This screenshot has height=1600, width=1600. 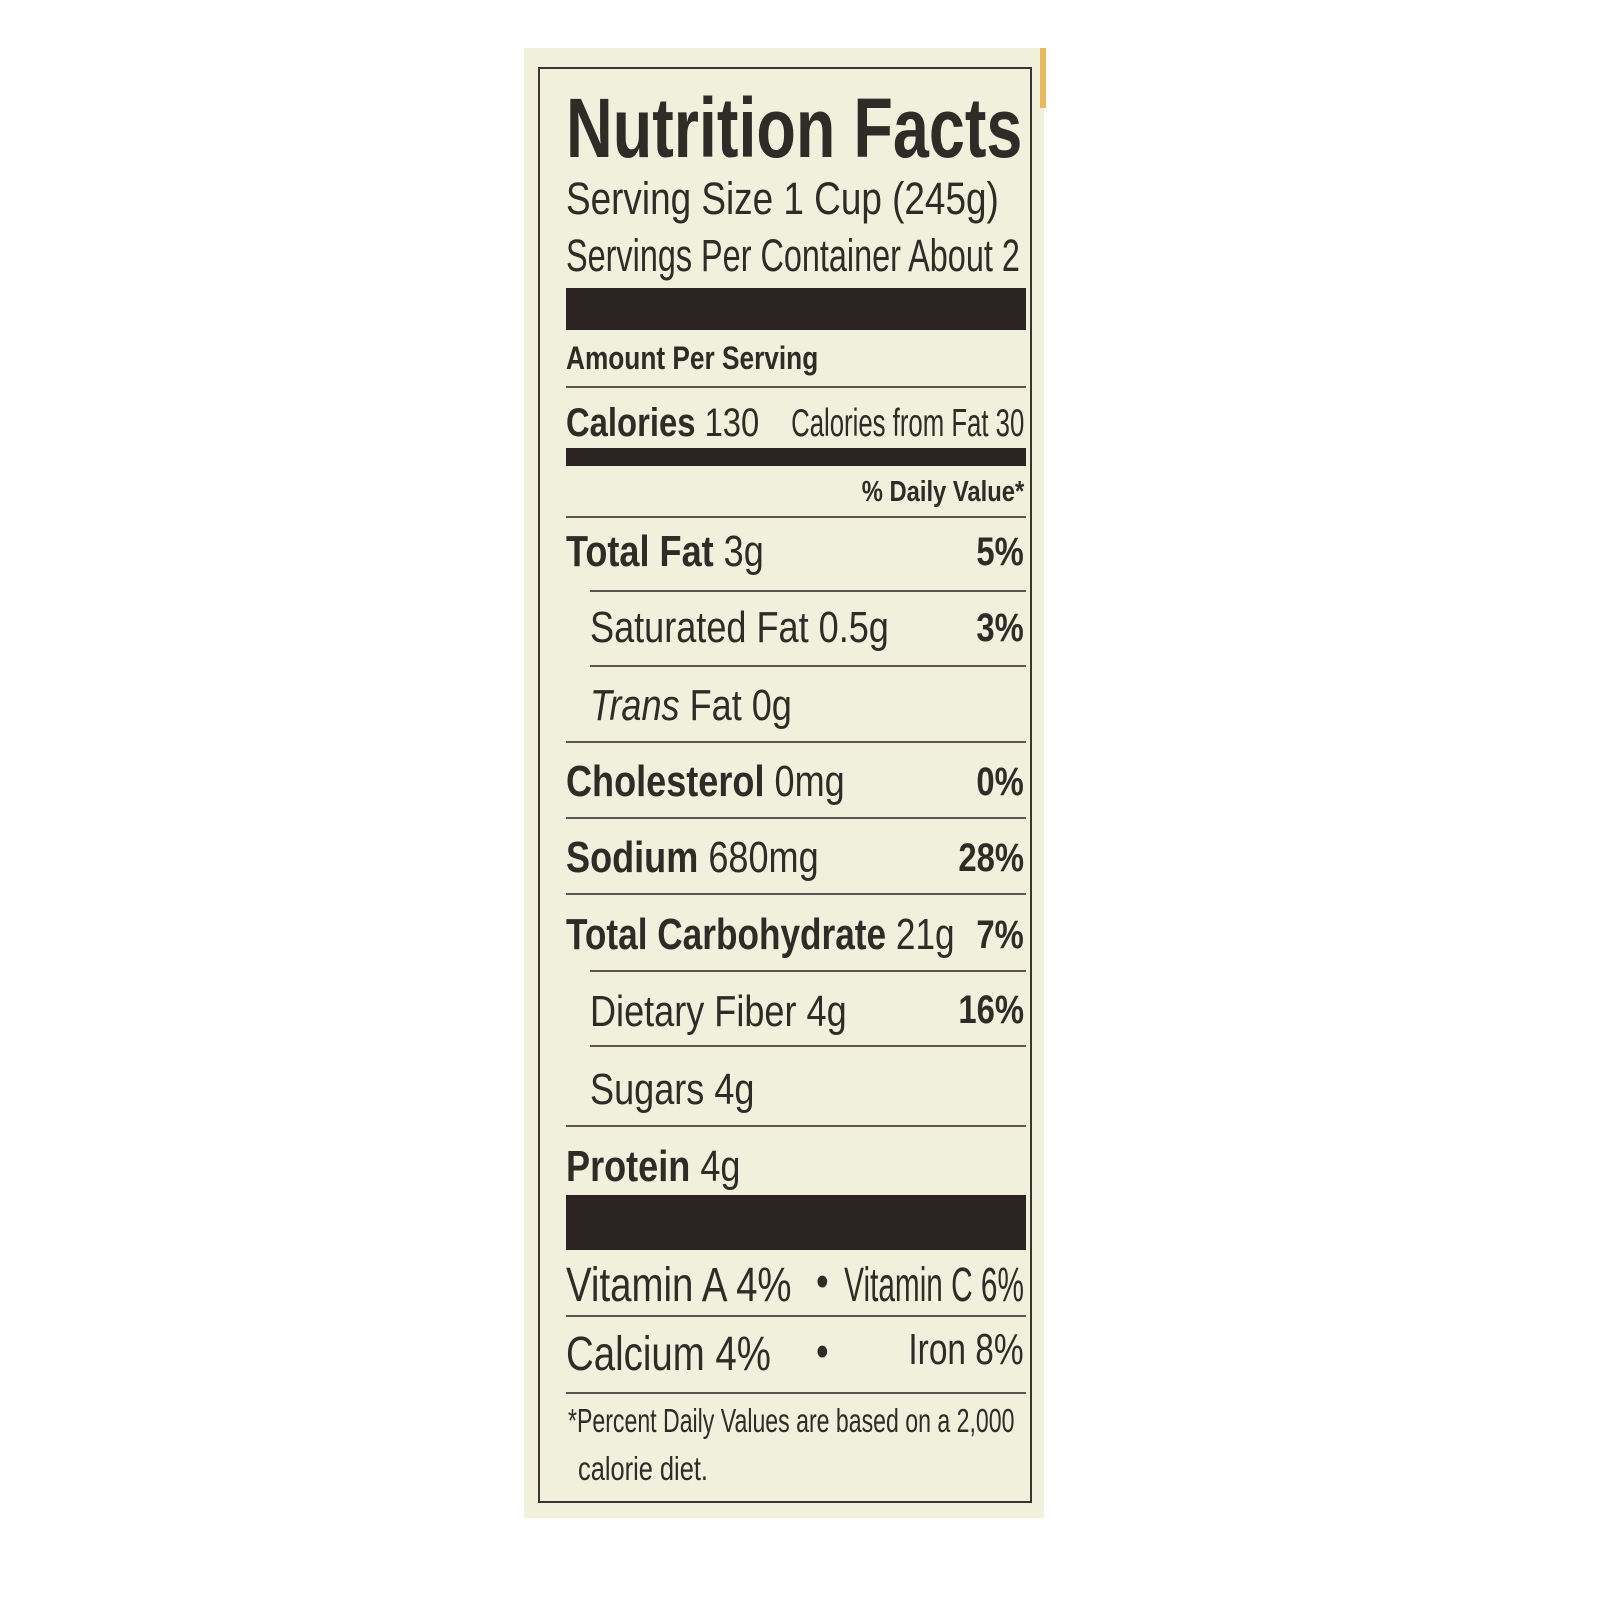 What do you see at coordinates (672, 1089) in the screenshot?
I see `nutrient-row-sugars: Sugars 4g` at bounding box center [672, 1089].